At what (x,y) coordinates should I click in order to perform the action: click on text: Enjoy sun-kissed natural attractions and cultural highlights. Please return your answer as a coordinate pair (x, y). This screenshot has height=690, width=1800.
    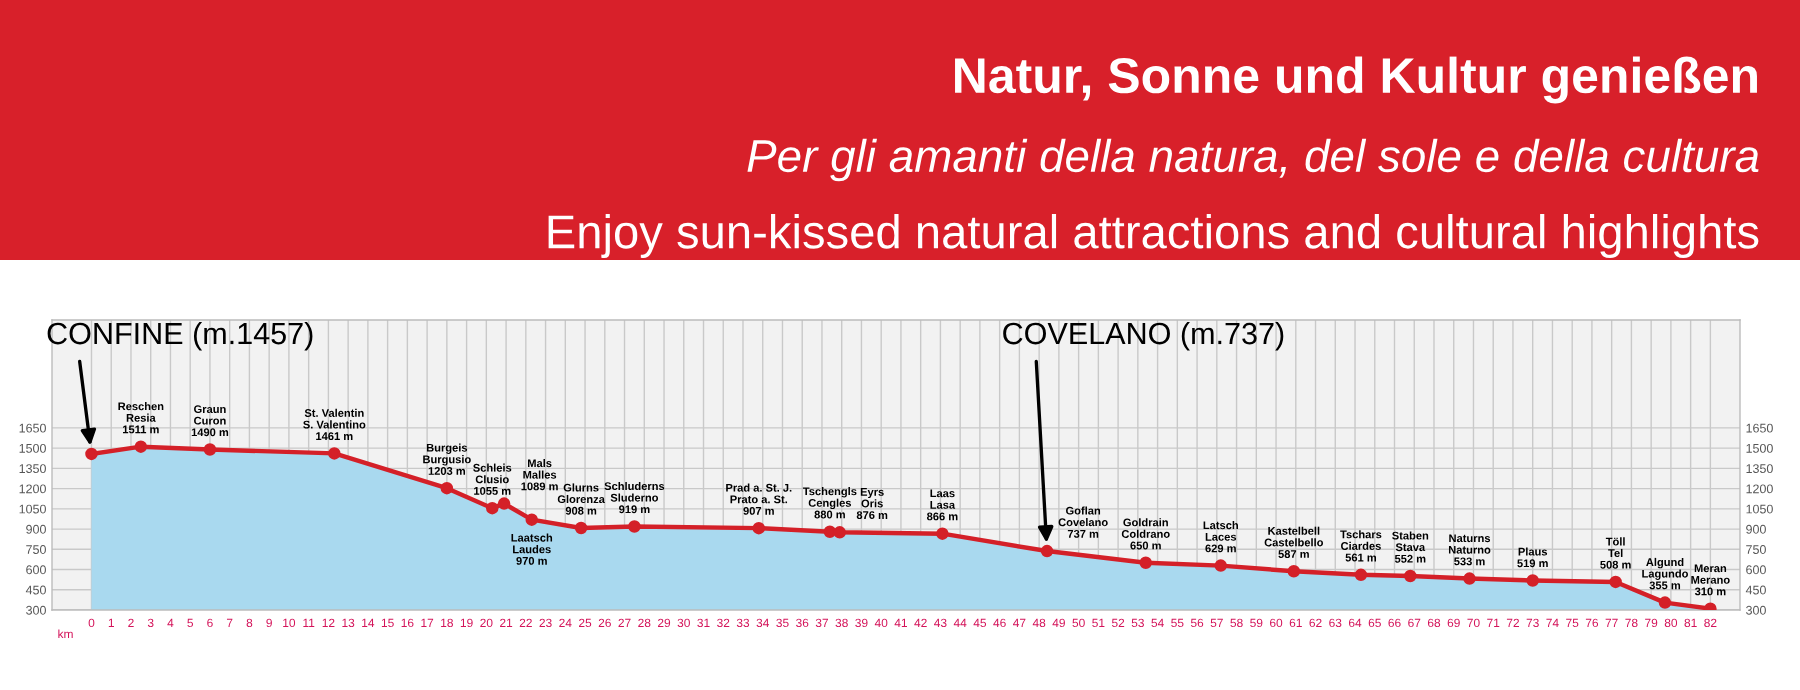
    Looking at the image, I should click on (1153, 236).